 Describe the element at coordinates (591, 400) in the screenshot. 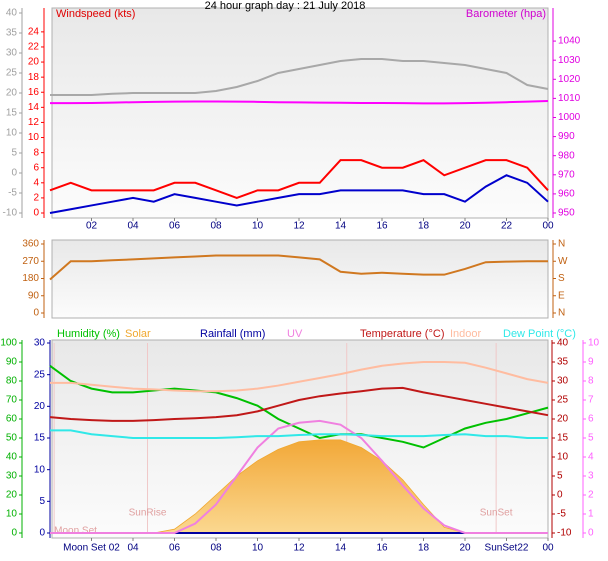

I see `y-tick-label: 7` at that location.